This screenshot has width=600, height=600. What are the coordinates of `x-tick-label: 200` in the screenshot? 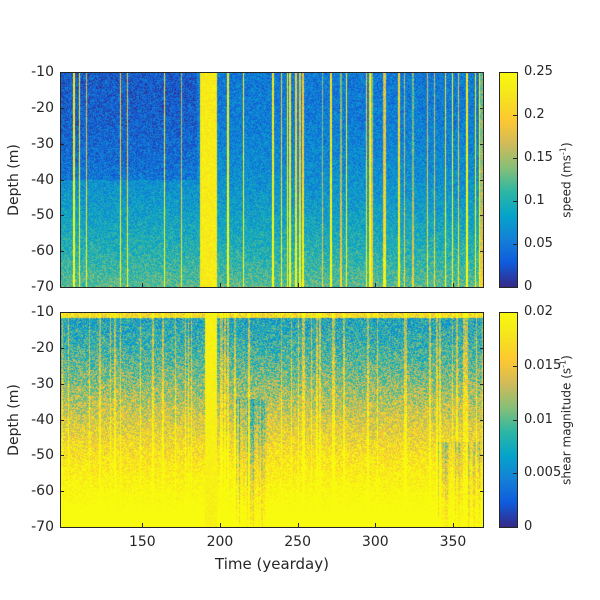 It's located at (220, 542).